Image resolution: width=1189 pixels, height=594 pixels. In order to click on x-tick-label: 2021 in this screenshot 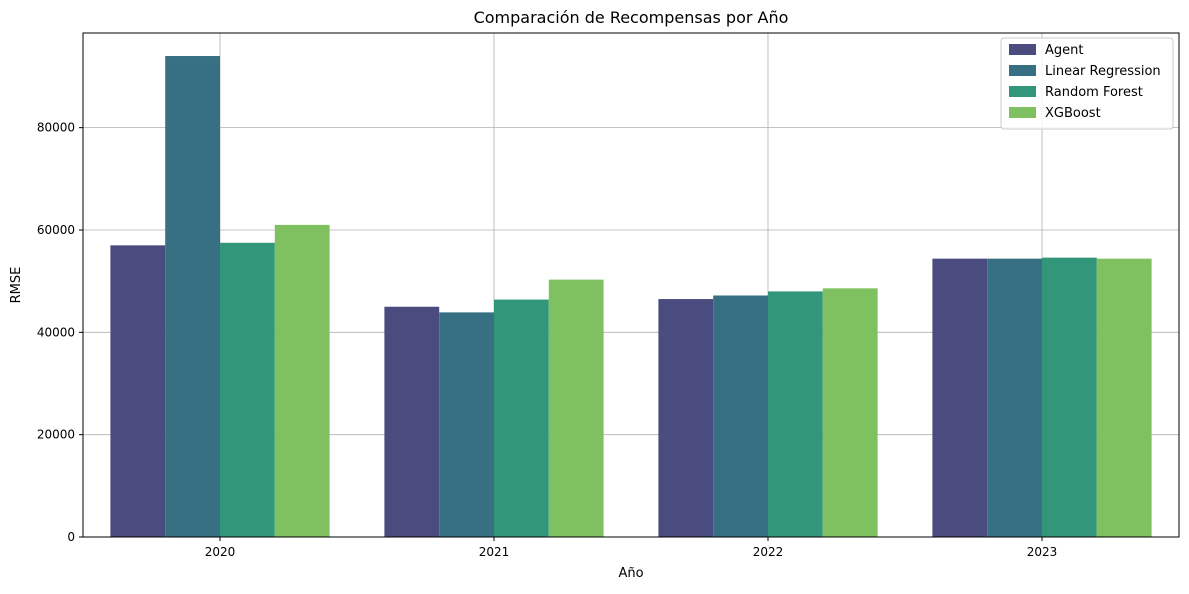, I will do `click(494, 552)`.